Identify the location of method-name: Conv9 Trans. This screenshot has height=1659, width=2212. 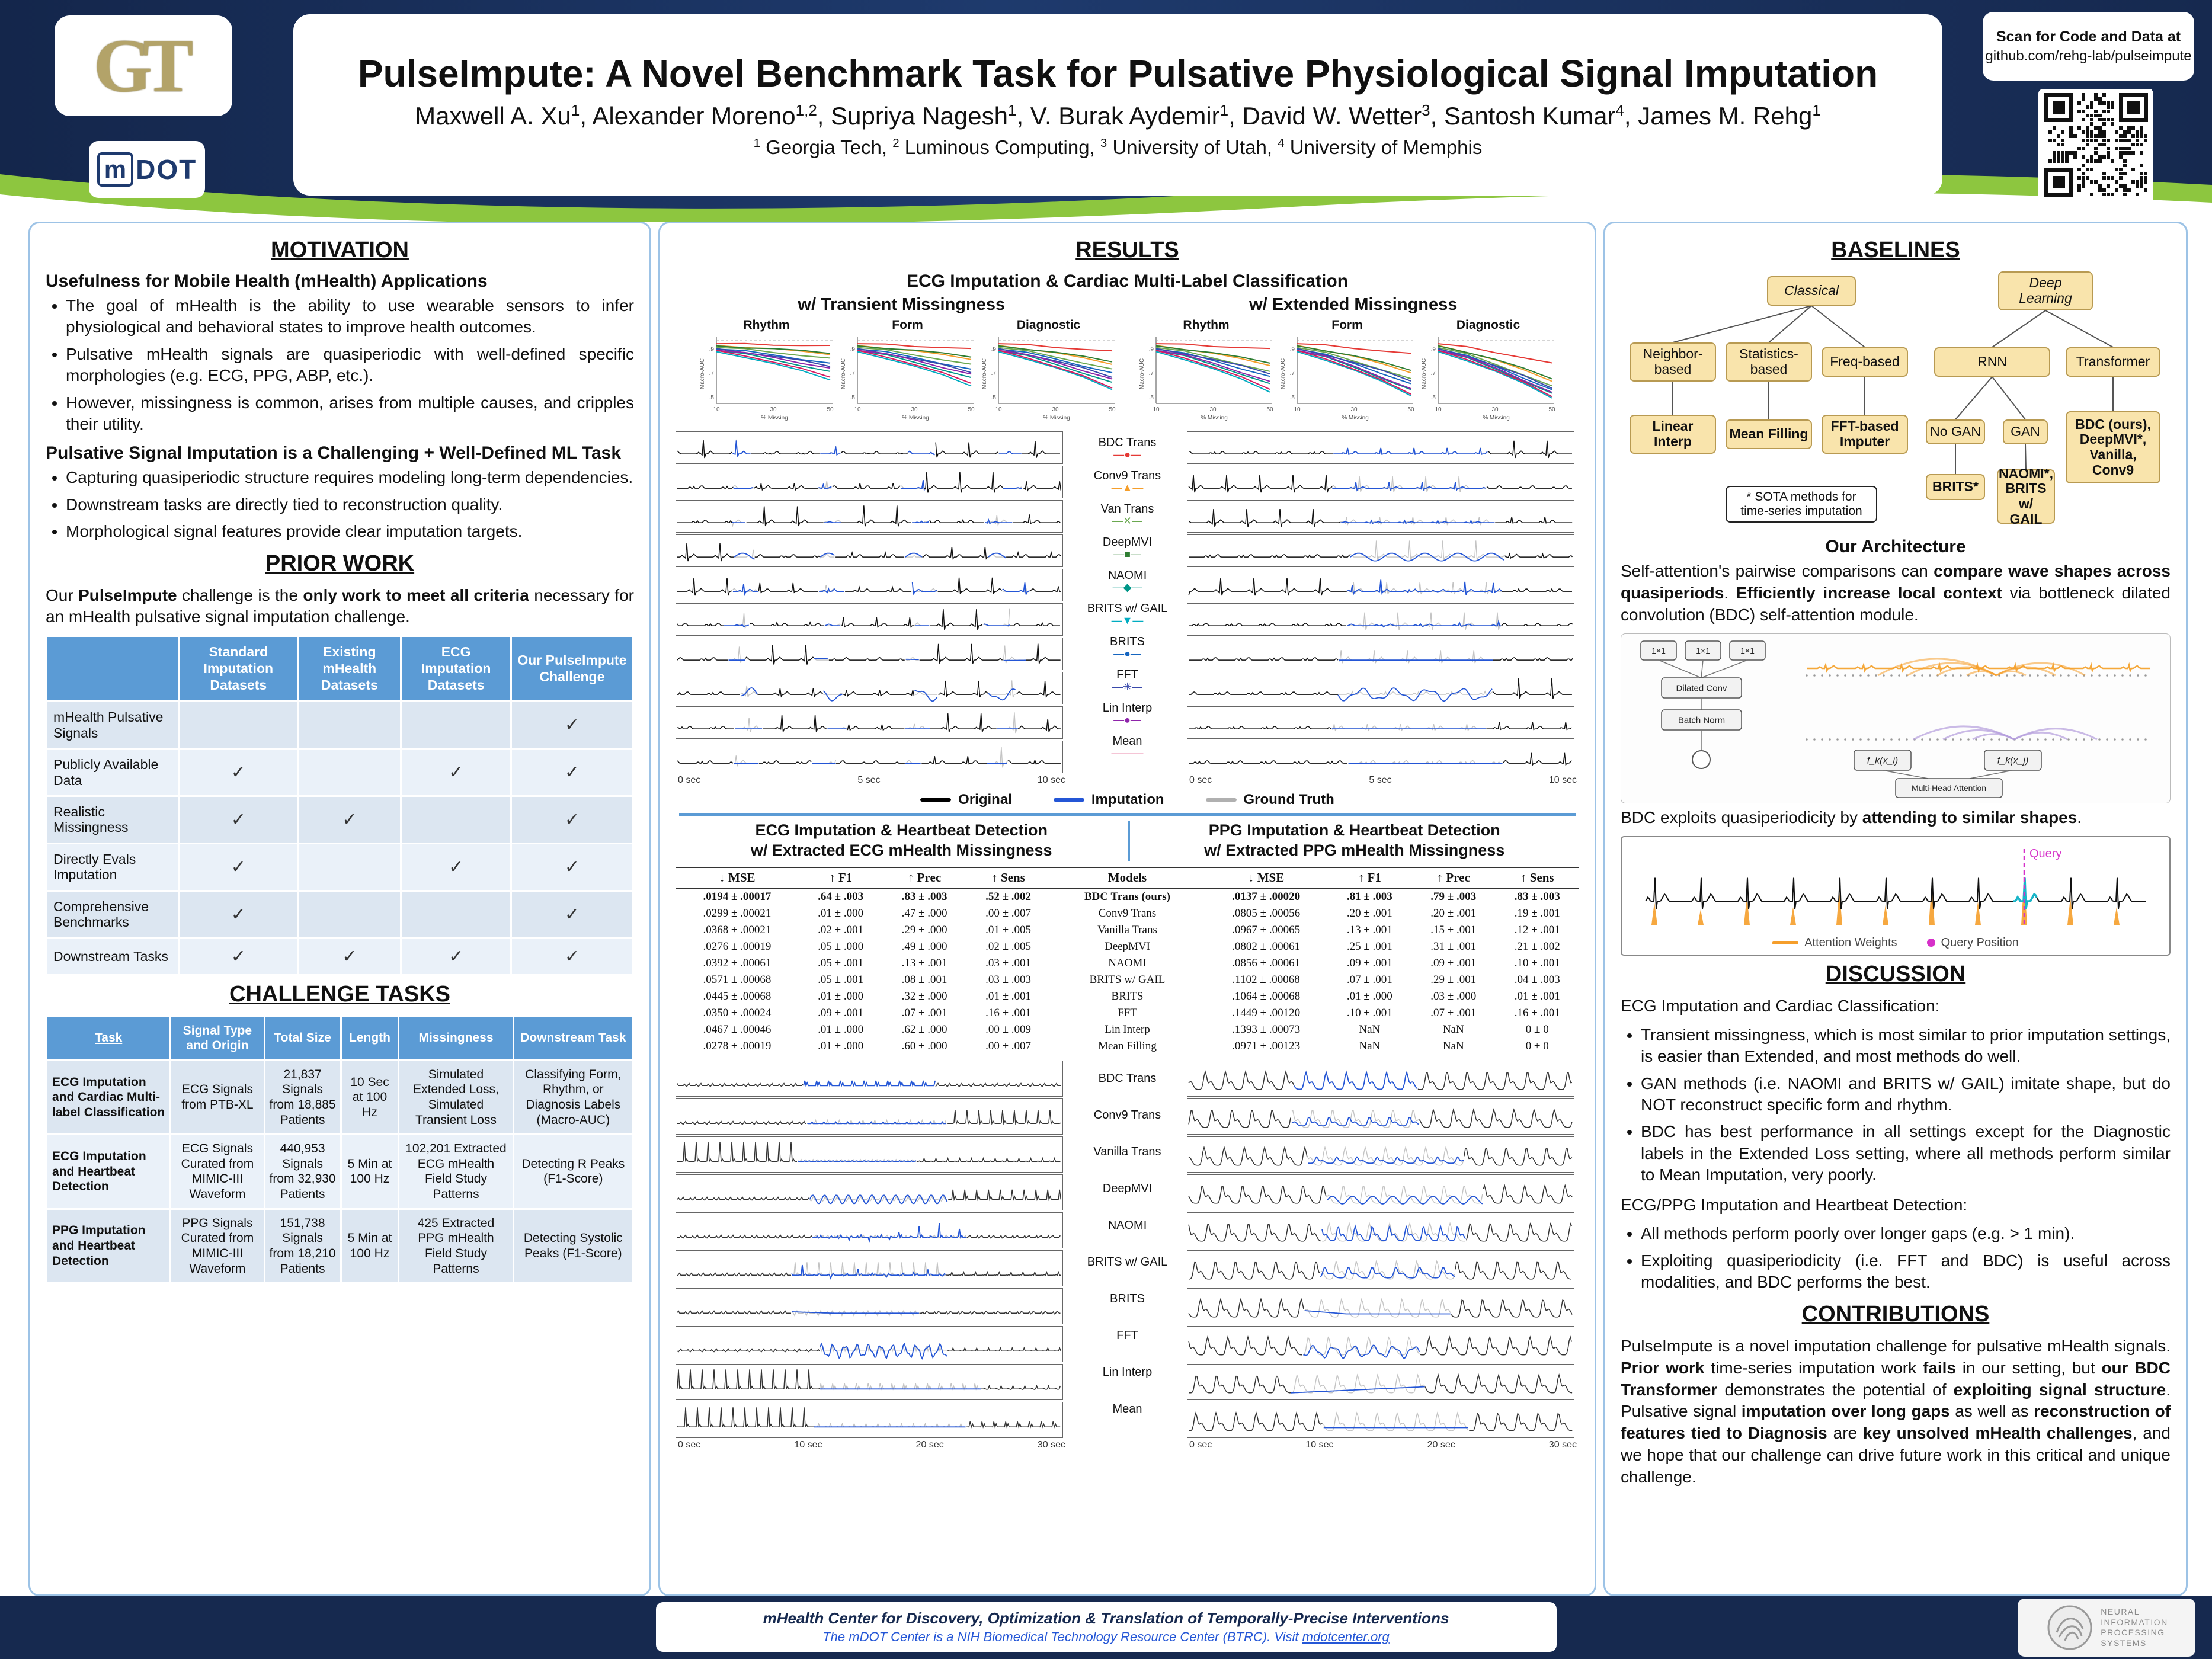
(1127, 1115).